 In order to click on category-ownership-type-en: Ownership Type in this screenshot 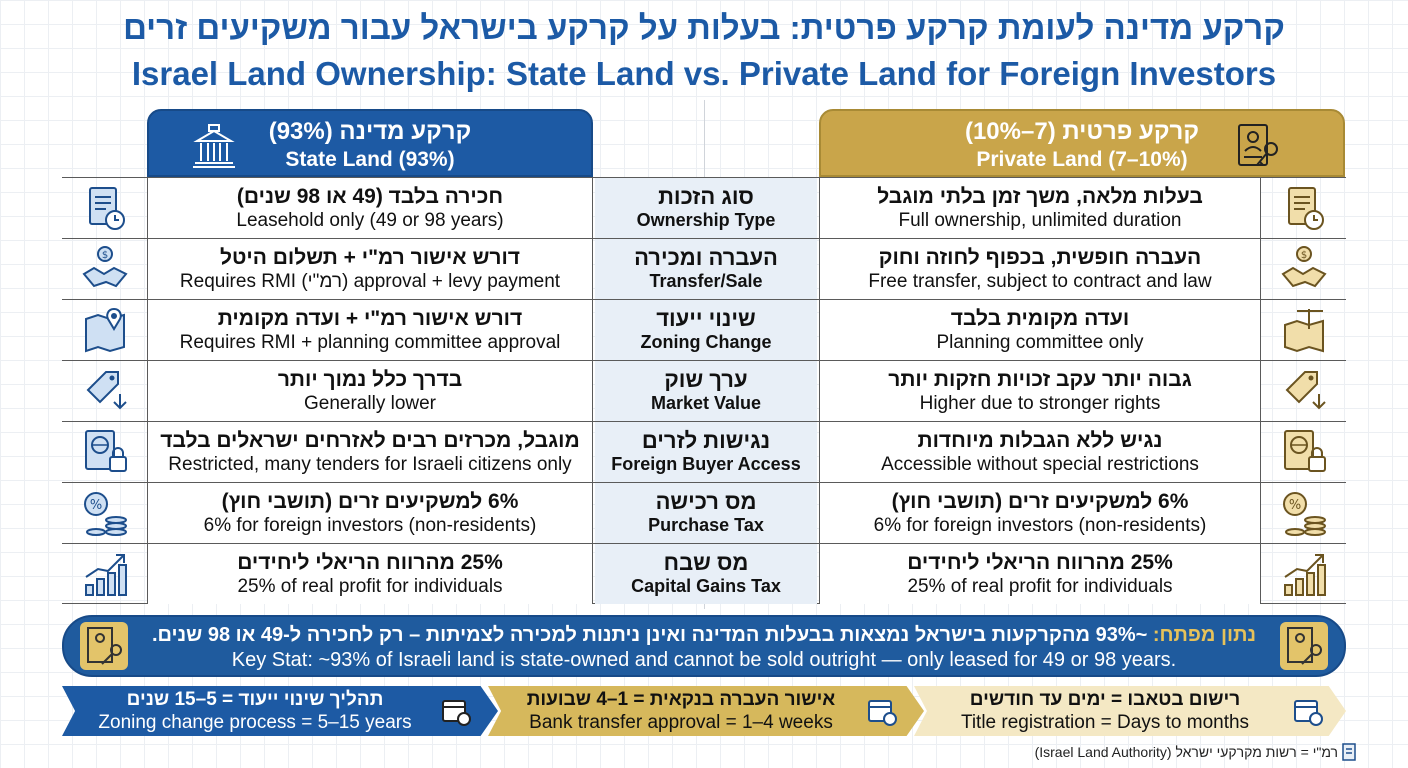, I will do `click(706, 219)`.